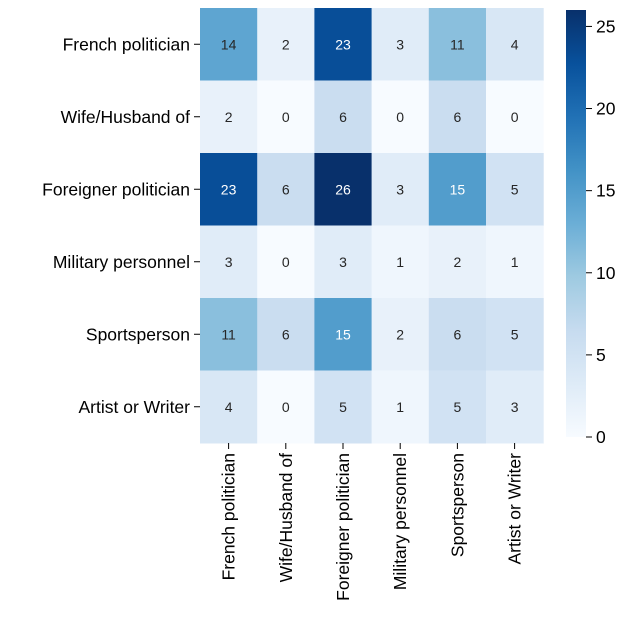 The width and height of the screenshot is (634, 623). Describe the element at coordinates (601, 437) in the screenshot. I see `colorbar-tick-label: 0` at that location.